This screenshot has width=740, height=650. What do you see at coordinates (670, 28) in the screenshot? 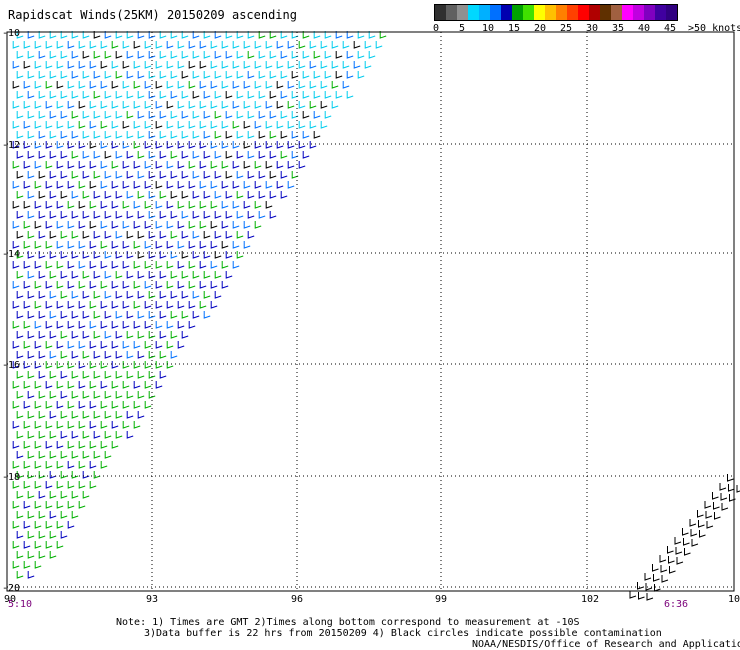
I see `legend-label: 45` at bounding box center [670, 28].